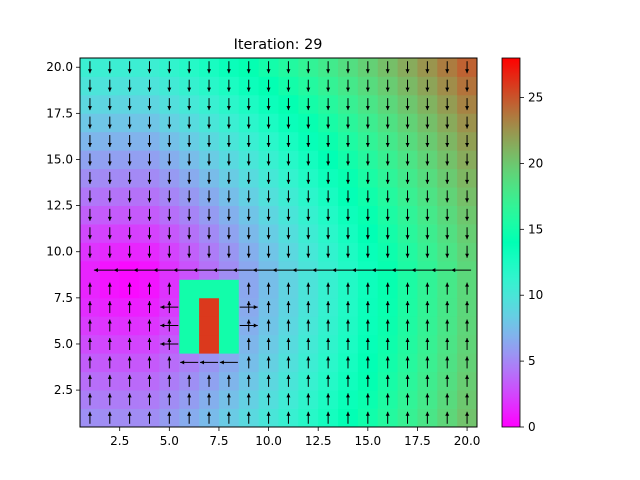 Image resolution: width=640 pixels, height=480 pixels. What do you see at coordinates (63, 344) in the screenshot?
I see `y-tick-label: 5.0` at bounding box center [63, 344].